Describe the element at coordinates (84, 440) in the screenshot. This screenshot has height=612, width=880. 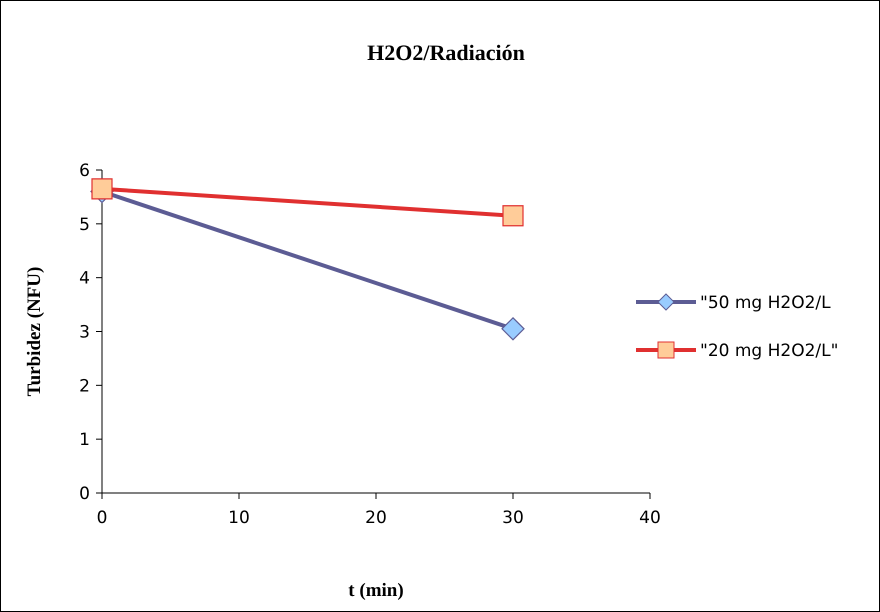
I see `y-tick-label: 1` at that location.